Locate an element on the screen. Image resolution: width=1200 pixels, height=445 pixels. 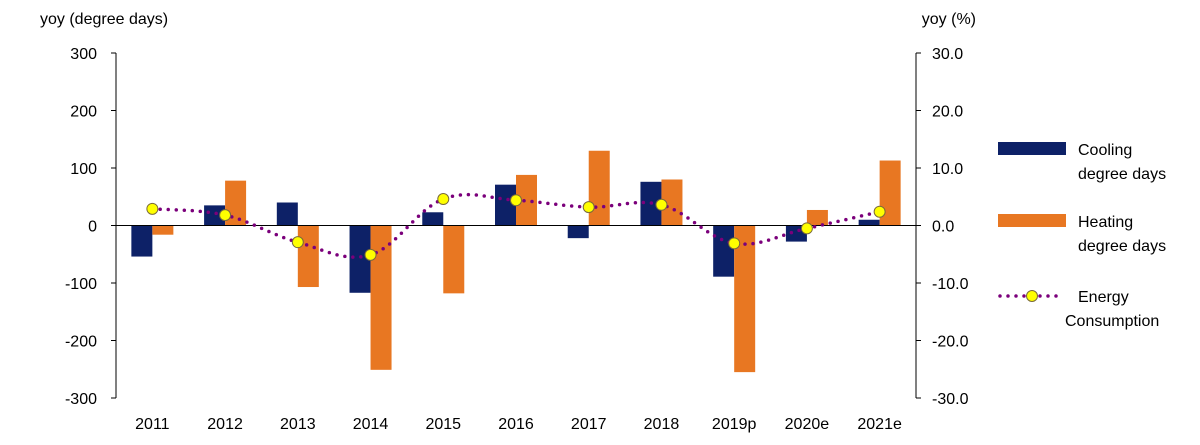
legend-swatch-heating is located at coordinates (1032, 220).